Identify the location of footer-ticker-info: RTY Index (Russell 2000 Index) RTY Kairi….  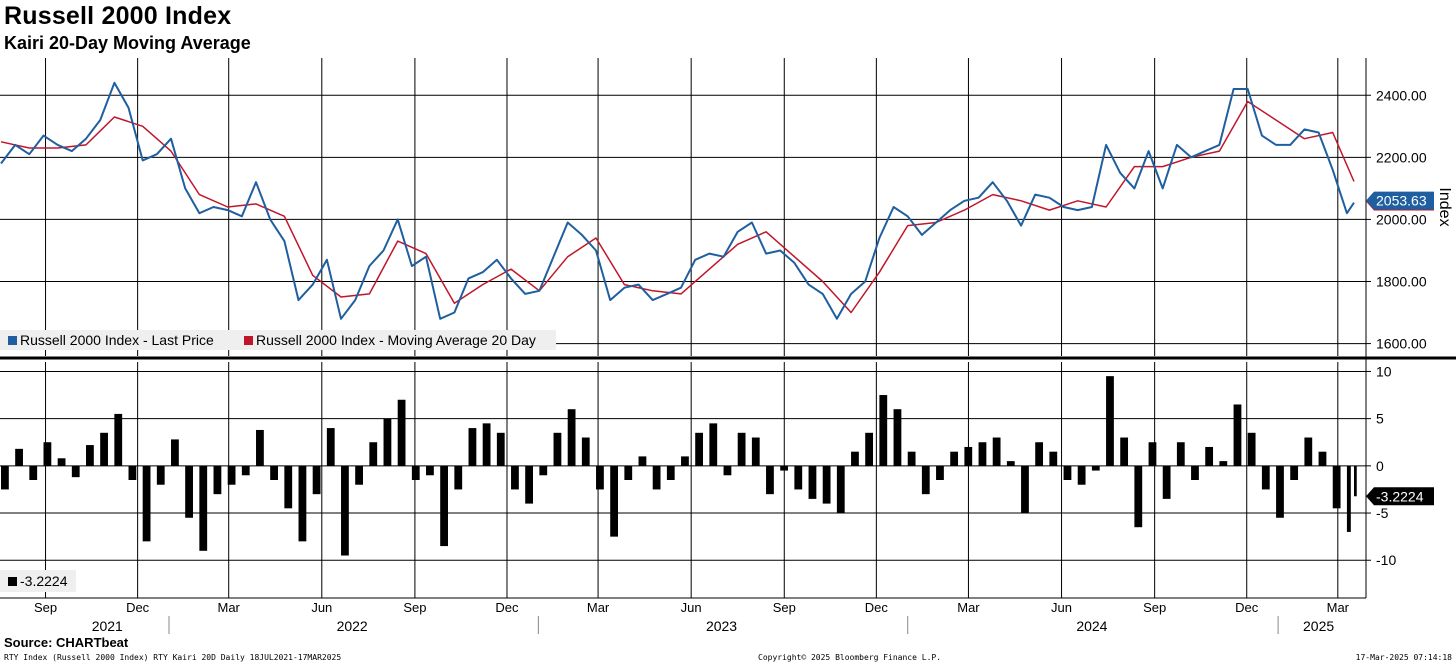
(173, 657).